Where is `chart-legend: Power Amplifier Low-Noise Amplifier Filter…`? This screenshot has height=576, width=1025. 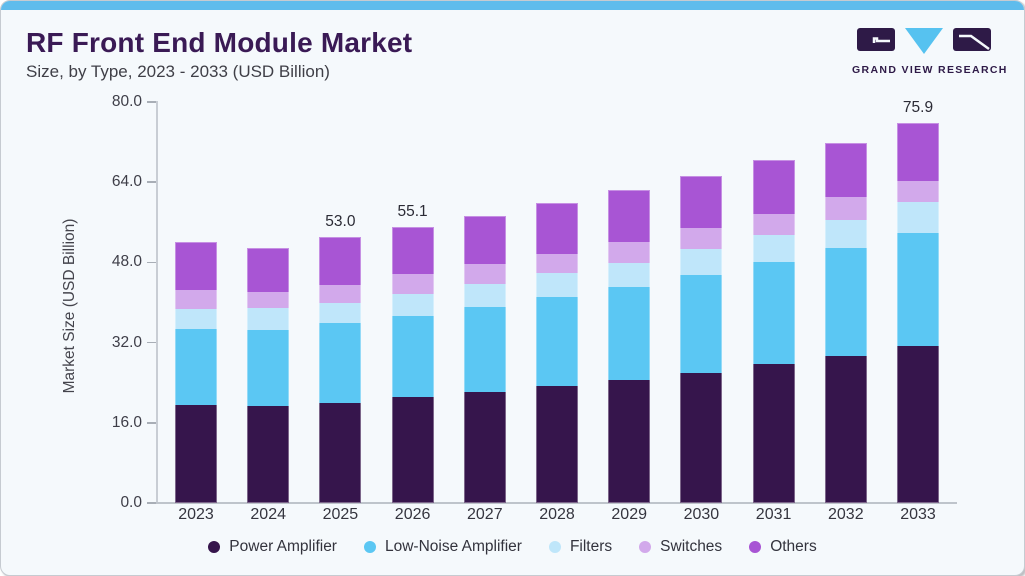 chart-legend: Power Amplifier Low-Noise Amplifier Filter… is located at coordinates (512, 547).